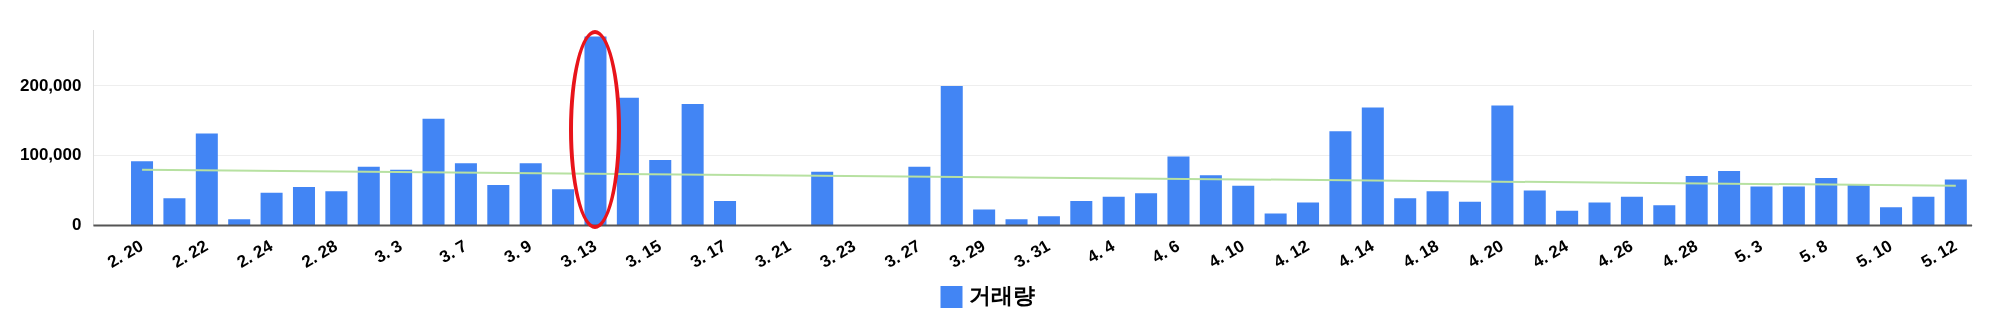 Image resolution: width=2000 pixels, height=323 pixels. Describe the element at coordinates (1226, 254) in the screenshot. I see `x-tick-label: 4. 10` at that location.